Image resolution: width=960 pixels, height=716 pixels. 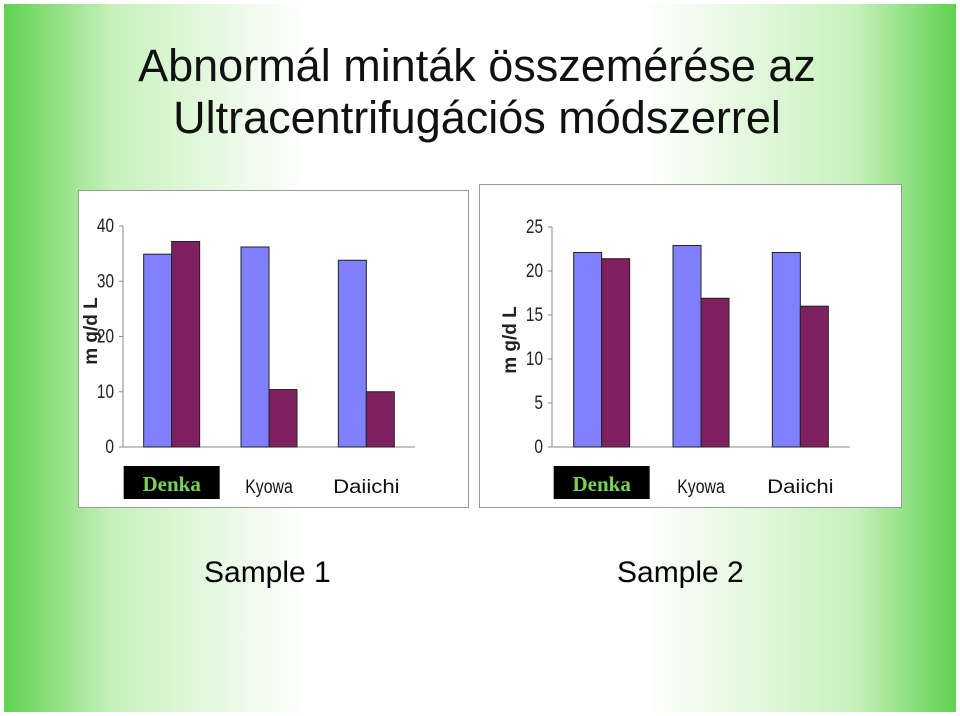 What do you see at coordinates (680, 572) in the screenshot?
I see `caption-sample-2: Sample 2` at bounding box center [680, 572].